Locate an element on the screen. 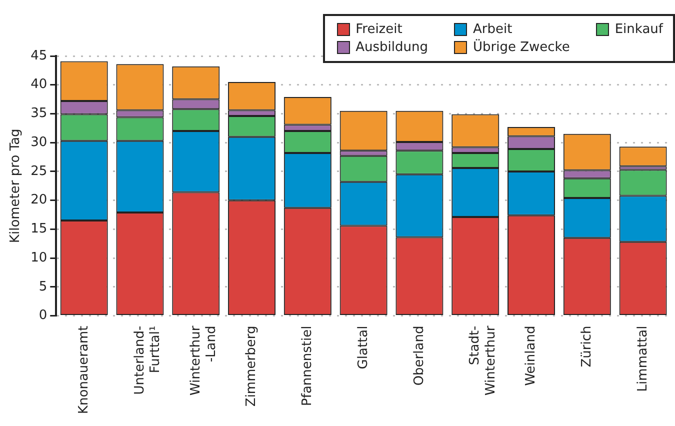 Image resolution: width=675 pixels, height=426 pixels. x-tick-label: Winterthur -Land is located at coordinates (203, 360).